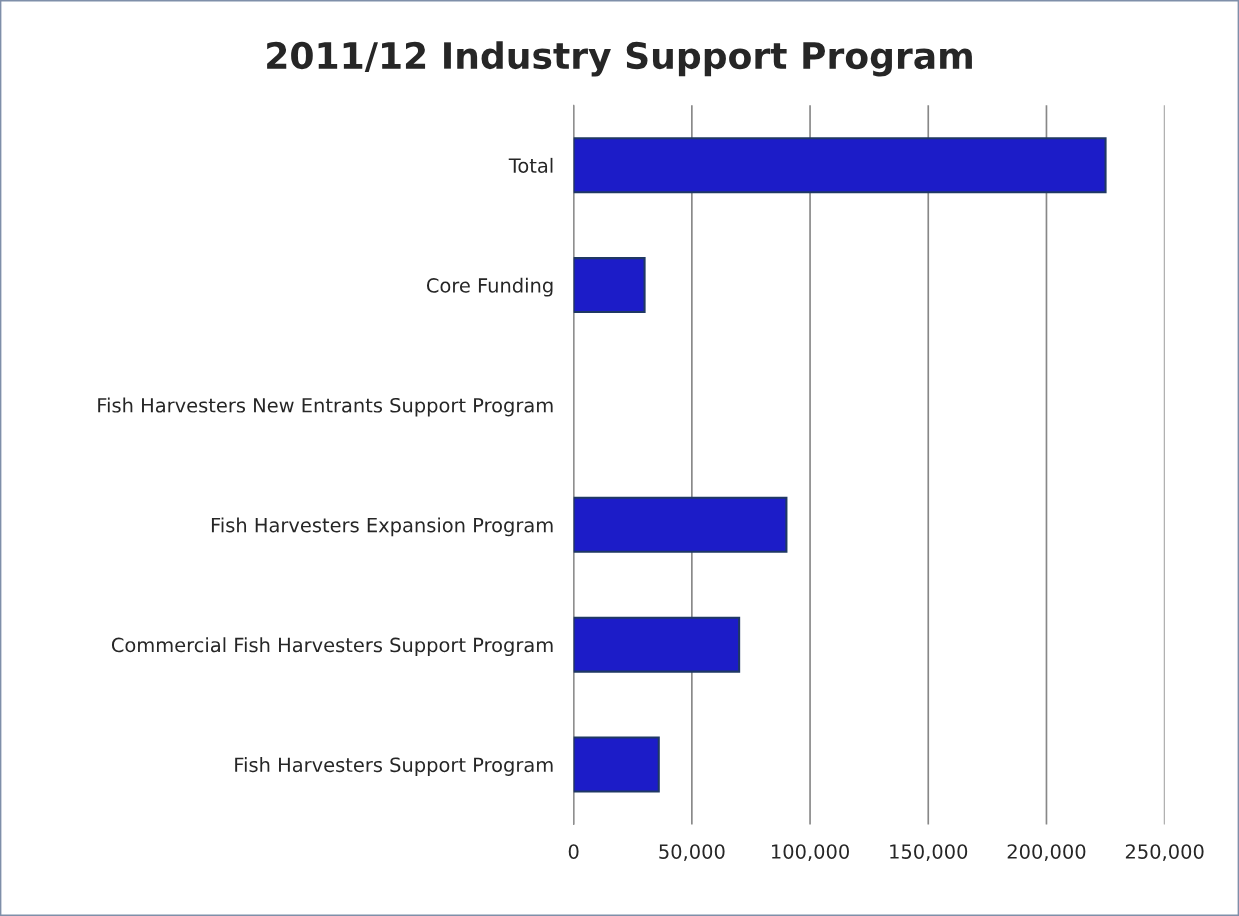  What do you see at coordinates (1164, 852) in the screenshot?
I see `x-tick-label: 250,000` at bounding box center [1164, 852].